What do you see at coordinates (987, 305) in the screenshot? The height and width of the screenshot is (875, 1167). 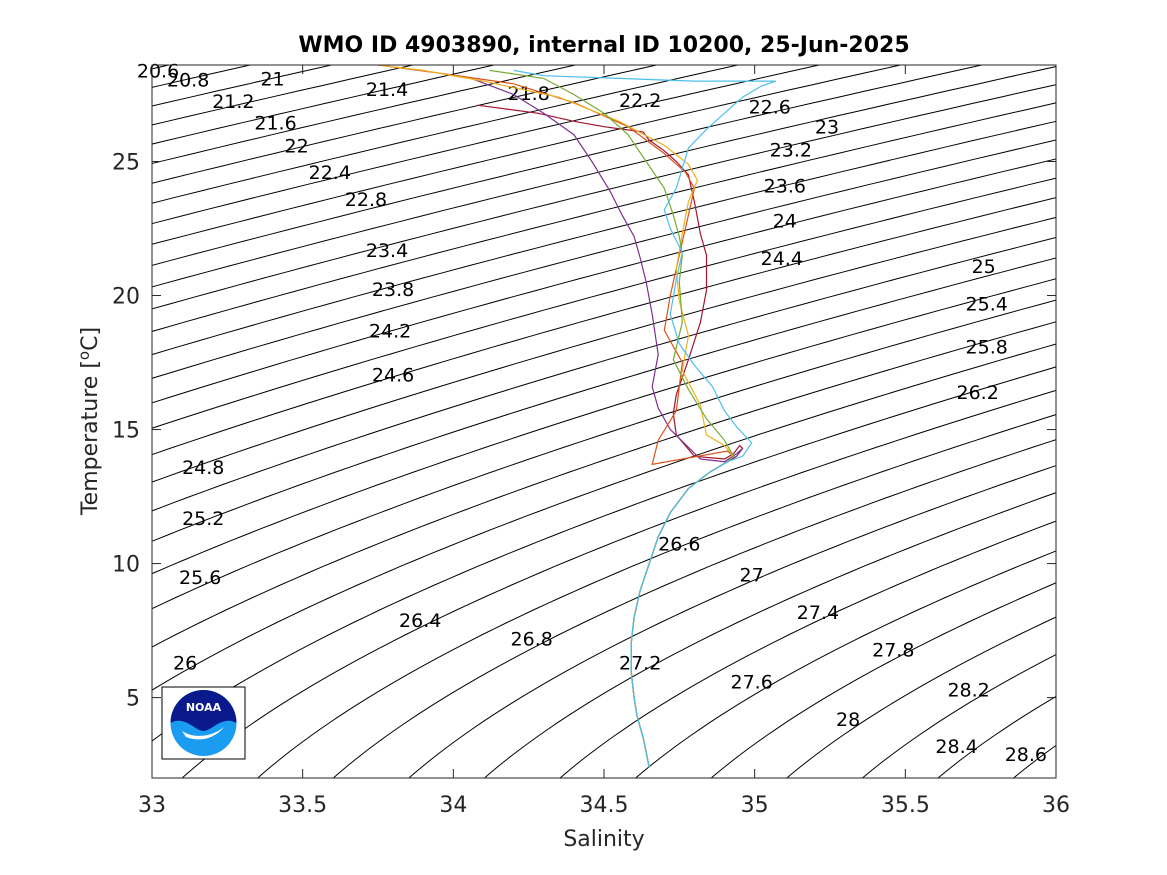 I see `isopycnal-label: 25.4` at bounding box center [987, 305].